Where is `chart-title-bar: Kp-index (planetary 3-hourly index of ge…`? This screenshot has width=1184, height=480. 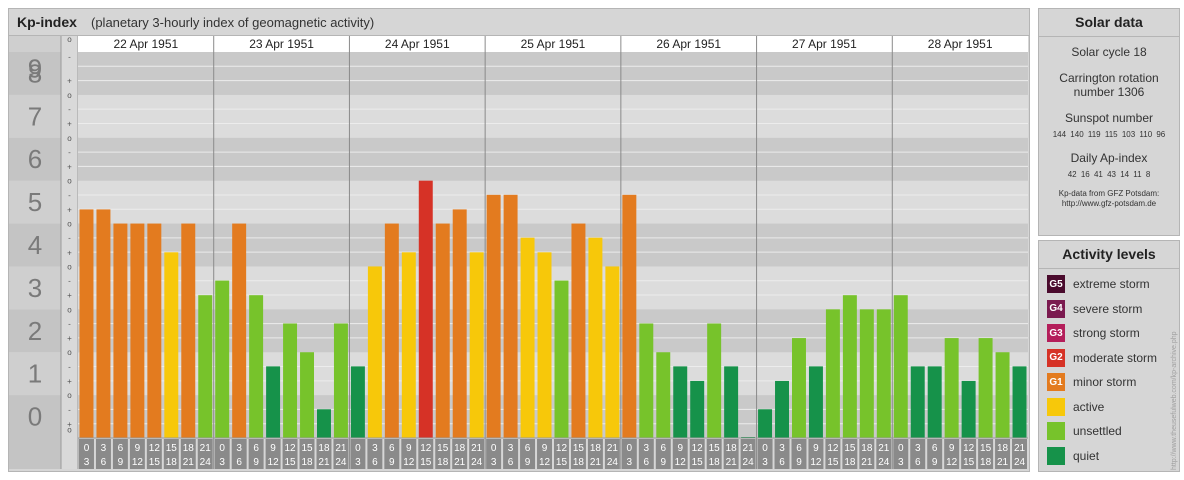 chart-title-bar: Kp-index (planetary 3-hourly index of ge… is located at coordinates (519, 22).